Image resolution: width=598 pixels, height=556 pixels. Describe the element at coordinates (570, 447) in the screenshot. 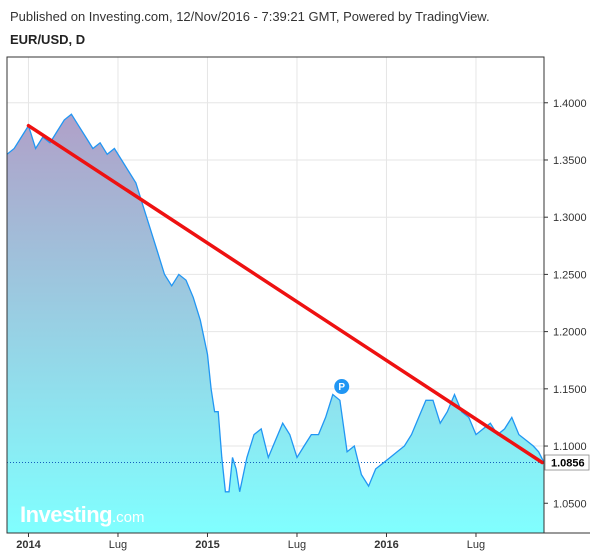

I see `y-tick-label: 1.1000` at that location.